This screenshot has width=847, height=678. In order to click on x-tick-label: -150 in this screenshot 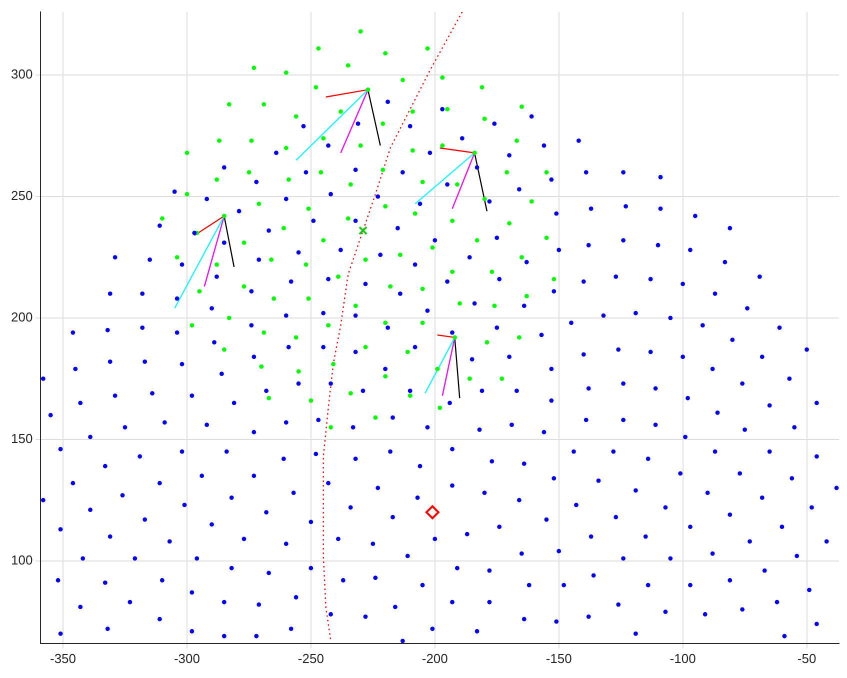, I will do `click(559, 658)`.